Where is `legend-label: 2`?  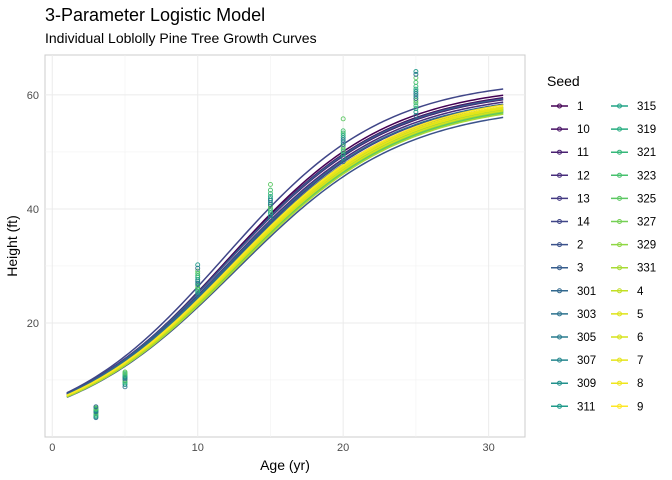
legend-label: 2 is located at coordinates (580, 246).